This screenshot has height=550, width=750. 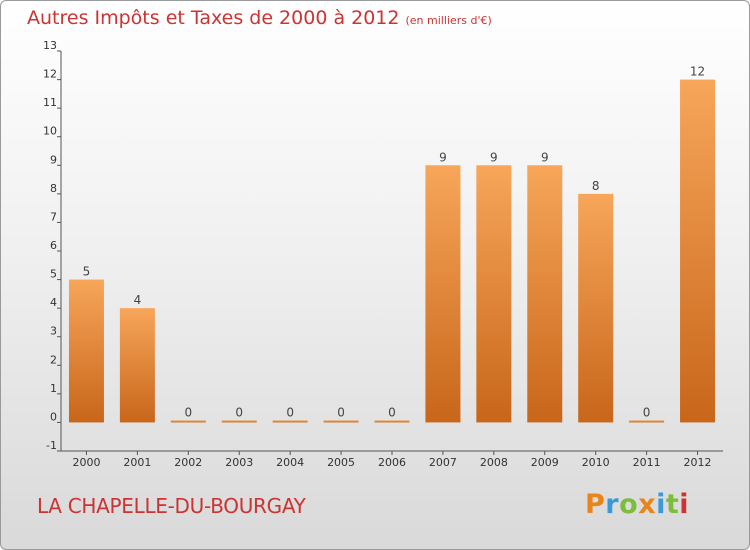 I want to click on bar-2012, so click(x=698, y=251).